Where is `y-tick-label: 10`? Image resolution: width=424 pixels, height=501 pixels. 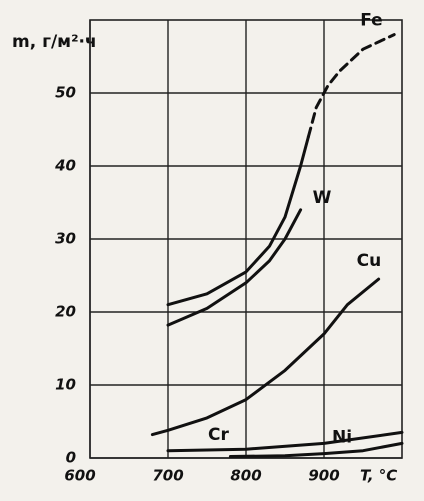
y-tick-label: 10 is located at coordinates (65, 385).